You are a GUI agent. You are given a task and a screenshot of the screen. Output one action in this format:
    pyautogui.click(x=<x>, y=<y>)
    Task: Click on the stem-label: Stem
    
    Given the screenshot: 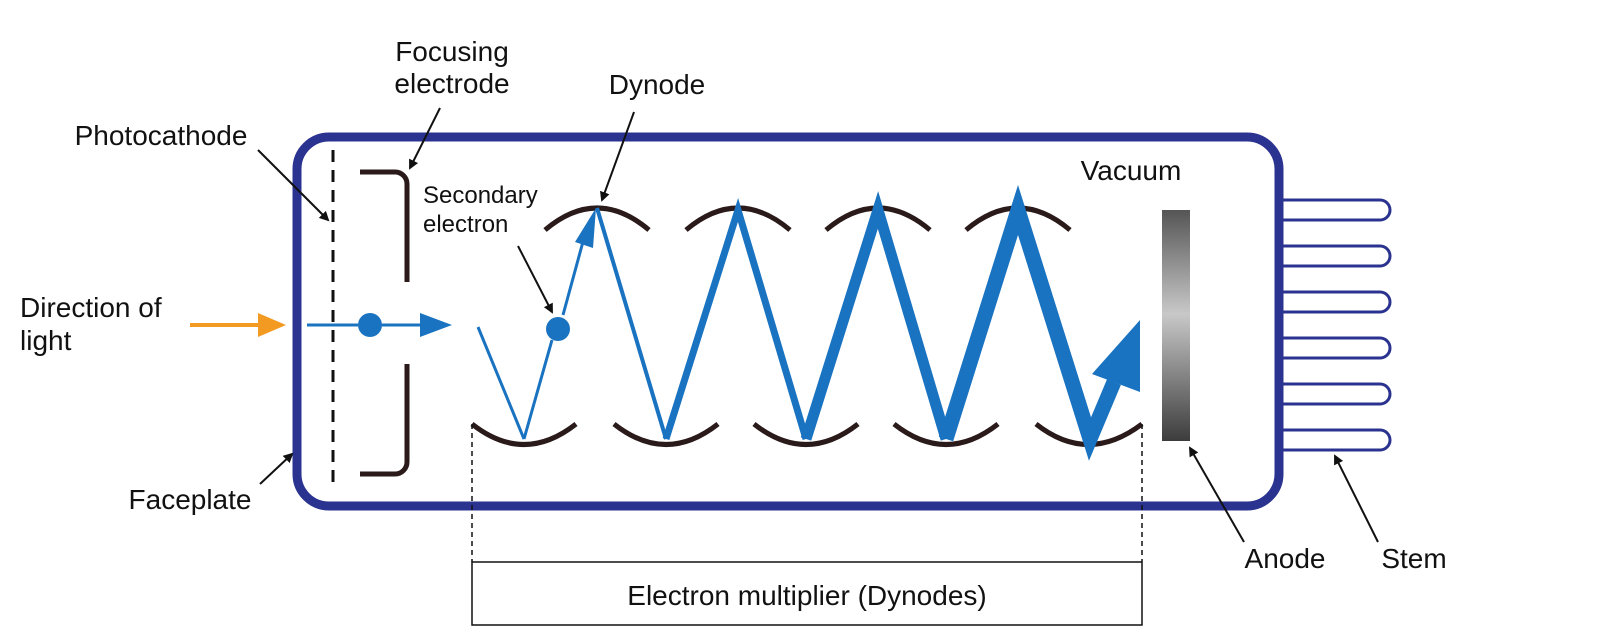 What is the action you would take?
    pyautogui.click(x=1413, y=558)
    